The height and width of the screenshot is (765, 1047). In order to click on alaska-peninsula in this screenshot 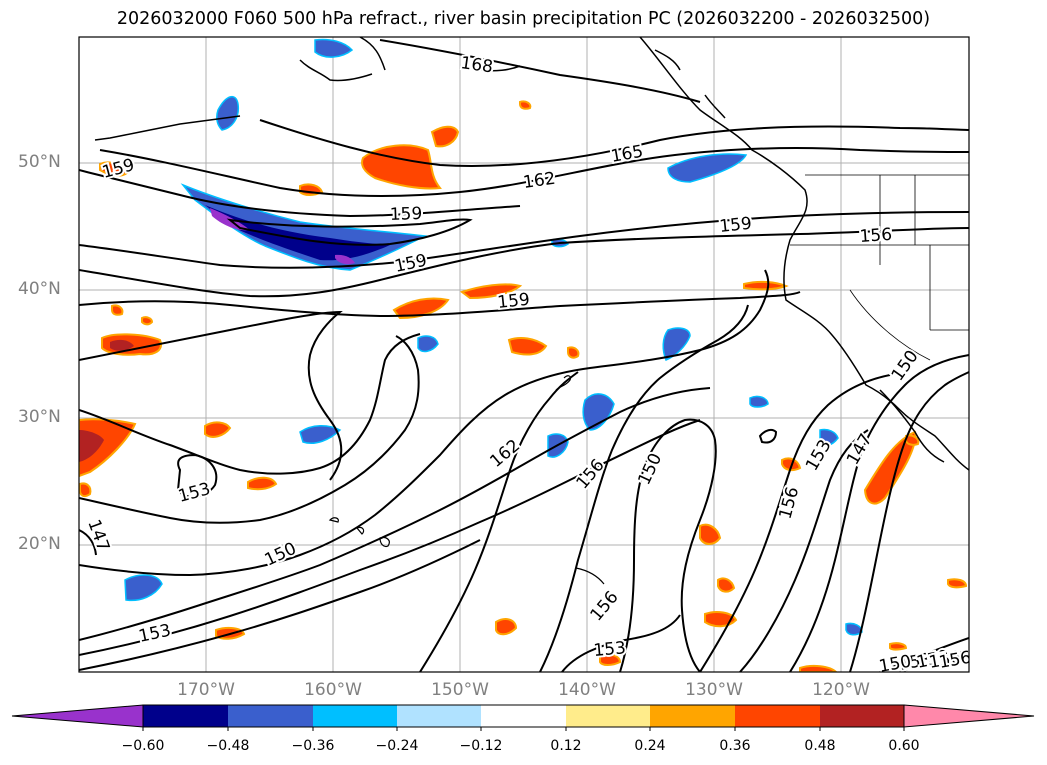, I will do `click(240, 89)`.